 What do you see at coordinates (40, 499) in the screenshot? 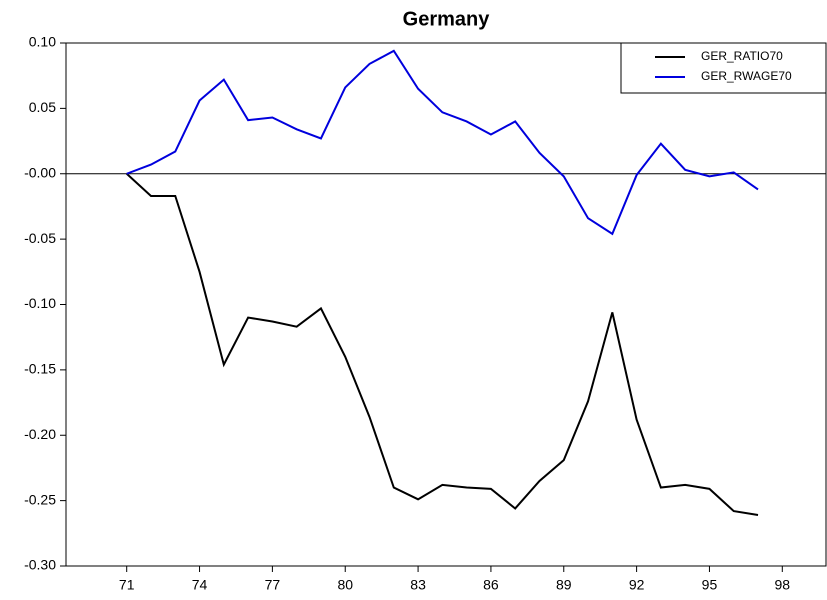
I see `y-tick-label: -0.25` at bounding box center [40, 499].